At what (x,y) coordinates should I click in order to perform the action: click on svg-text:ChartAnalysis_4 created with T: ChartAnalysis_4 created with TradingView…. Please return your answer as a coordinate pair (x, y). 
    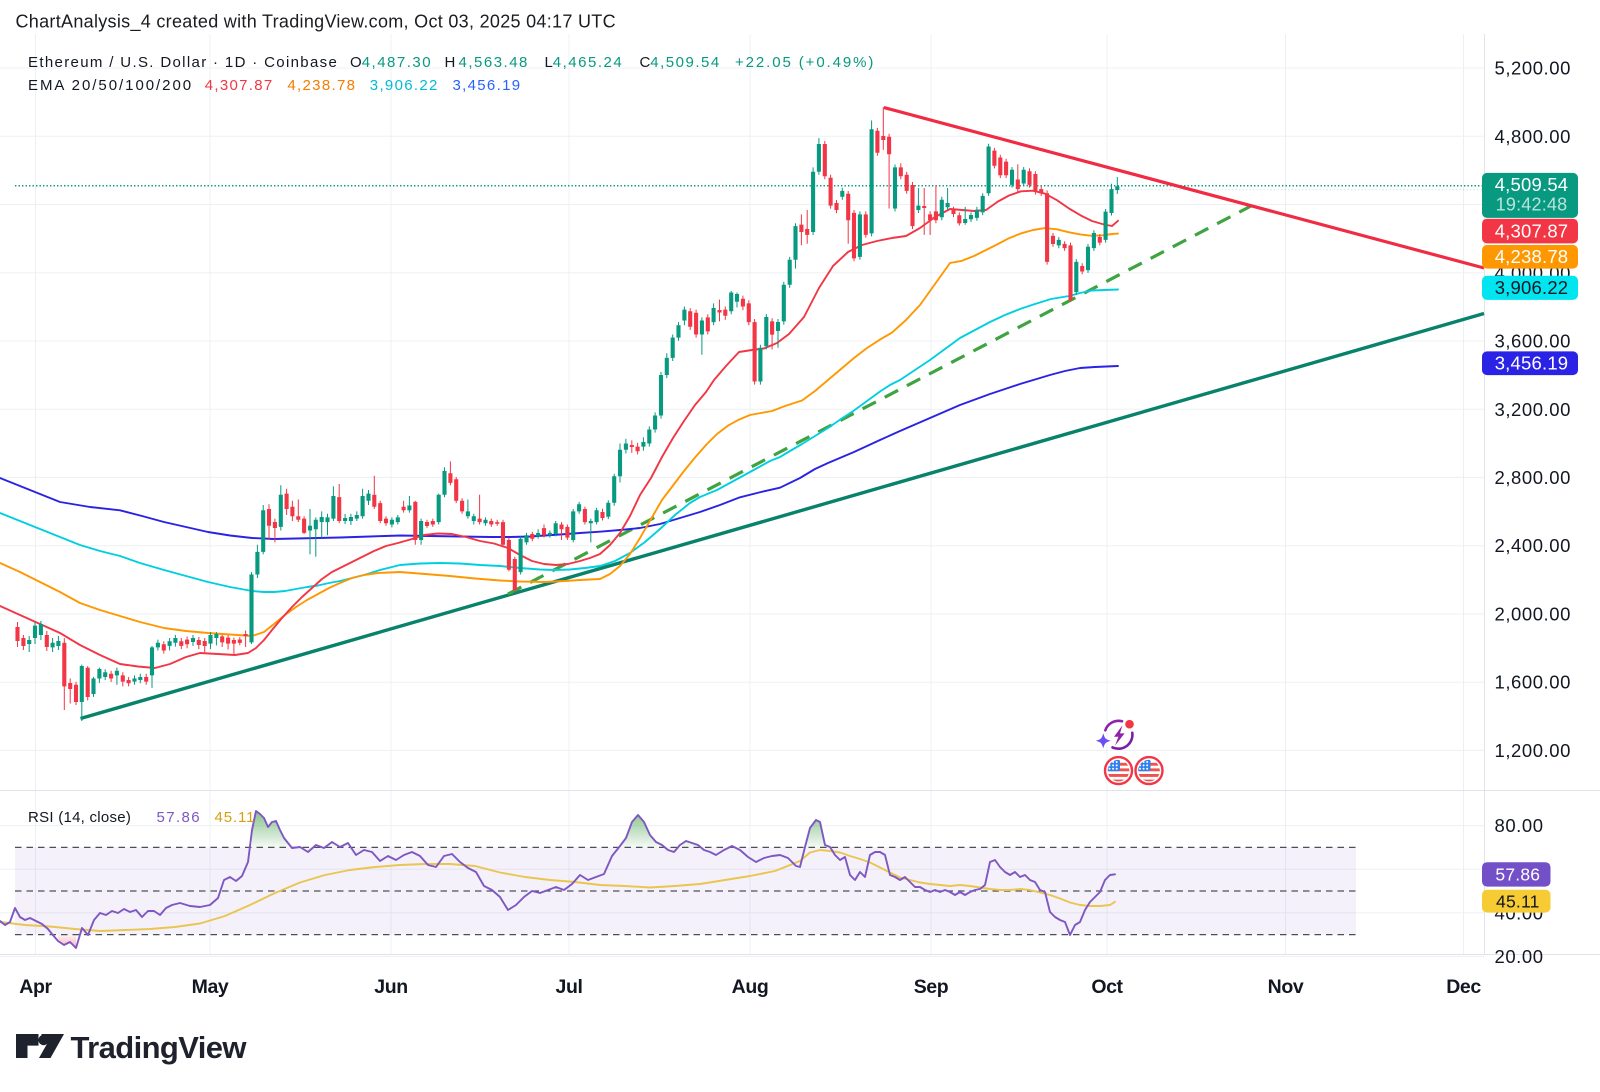
    Looking at the image, I should click on (316, 22).